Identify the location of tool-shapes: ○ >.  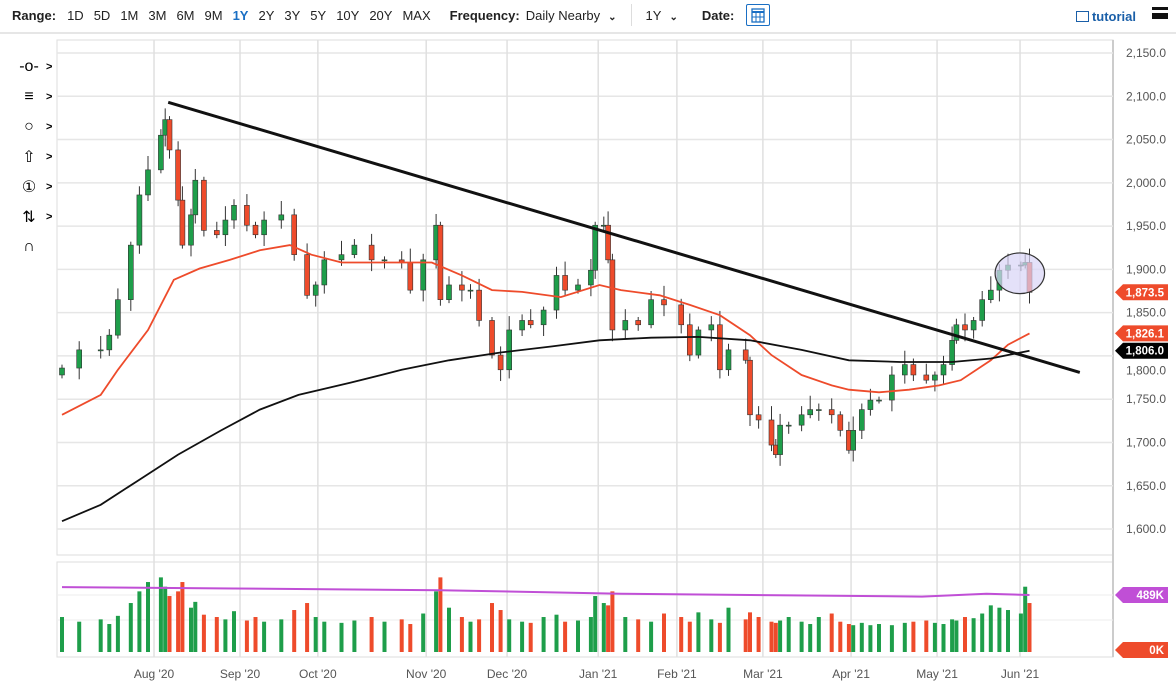
(34, 127).